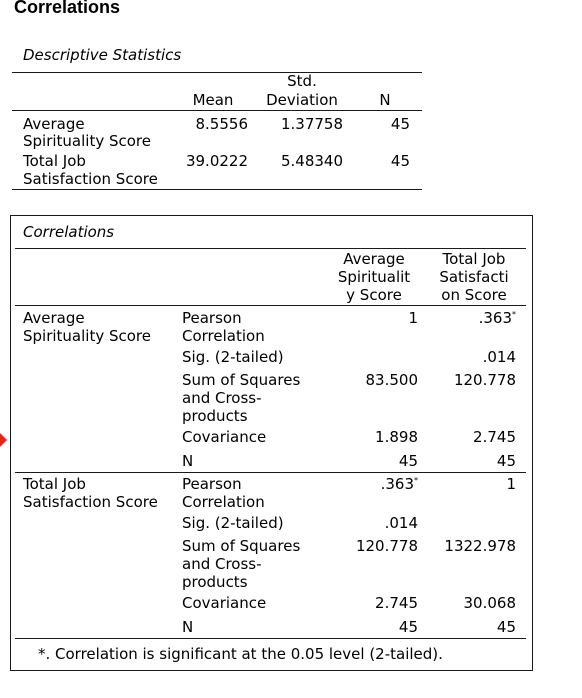 Image resolution: width=582 pixels, height=698 pixels. What do you see at coordinates (90, 179) in the screenshot?
I see `desc-row2-label2: Satisfaction Score` at bounding box center [90, 179].